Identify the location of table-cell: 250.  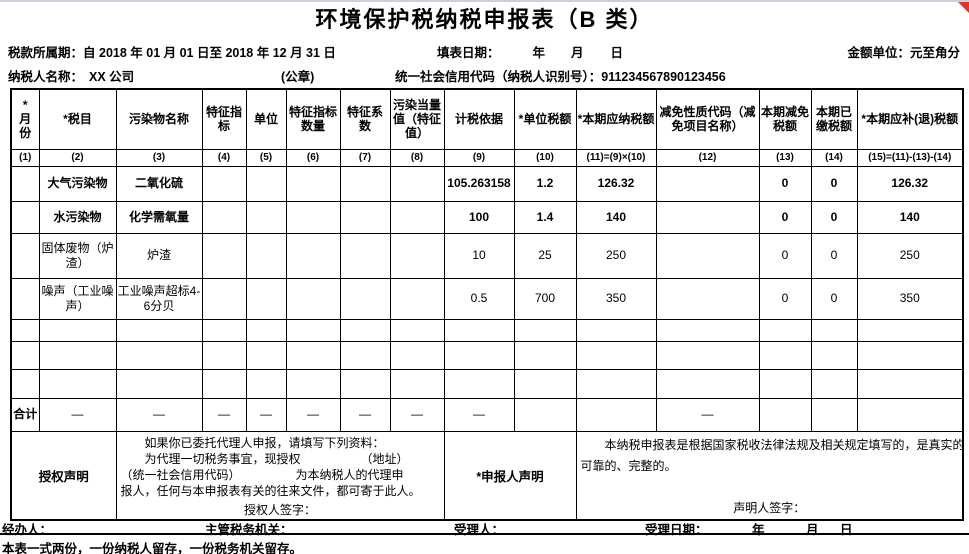
(910, 255).